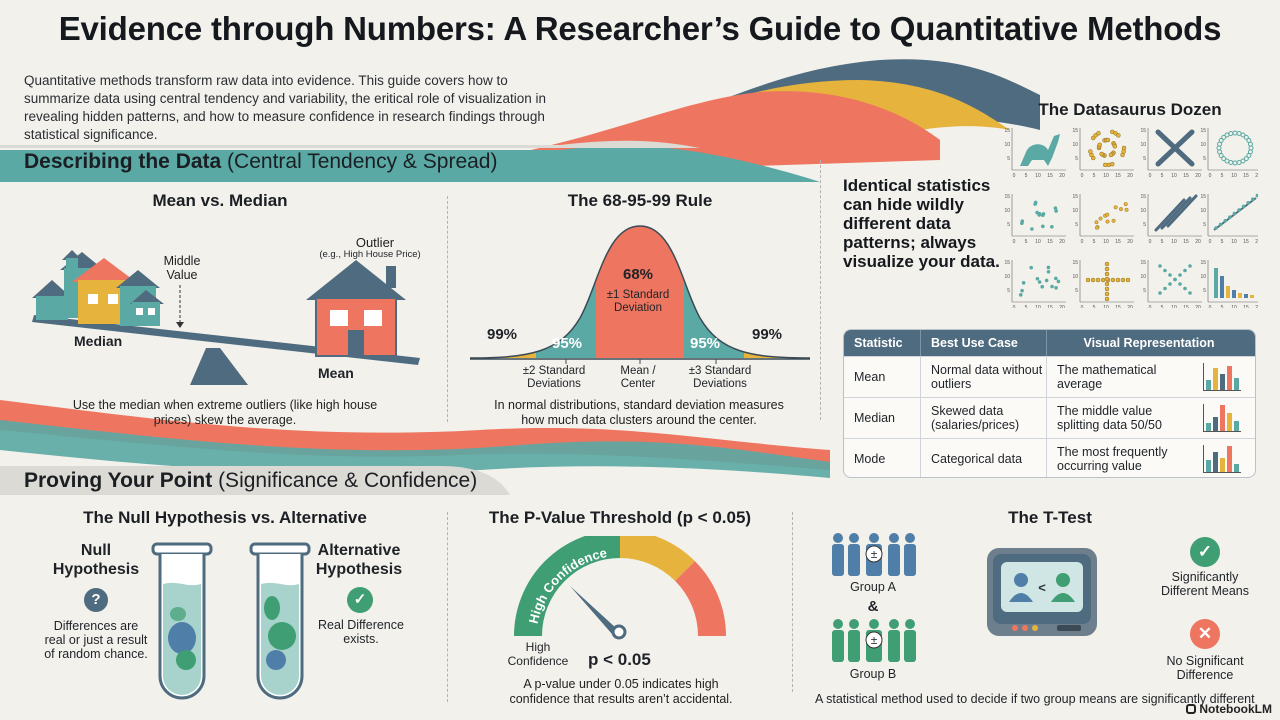 The height and width of the screenshot is (720, 1280). What do you see at coordinates (767, 334) in the screenshot?
I see `pct-99-right: 99%` at bounding box center [767, 334].